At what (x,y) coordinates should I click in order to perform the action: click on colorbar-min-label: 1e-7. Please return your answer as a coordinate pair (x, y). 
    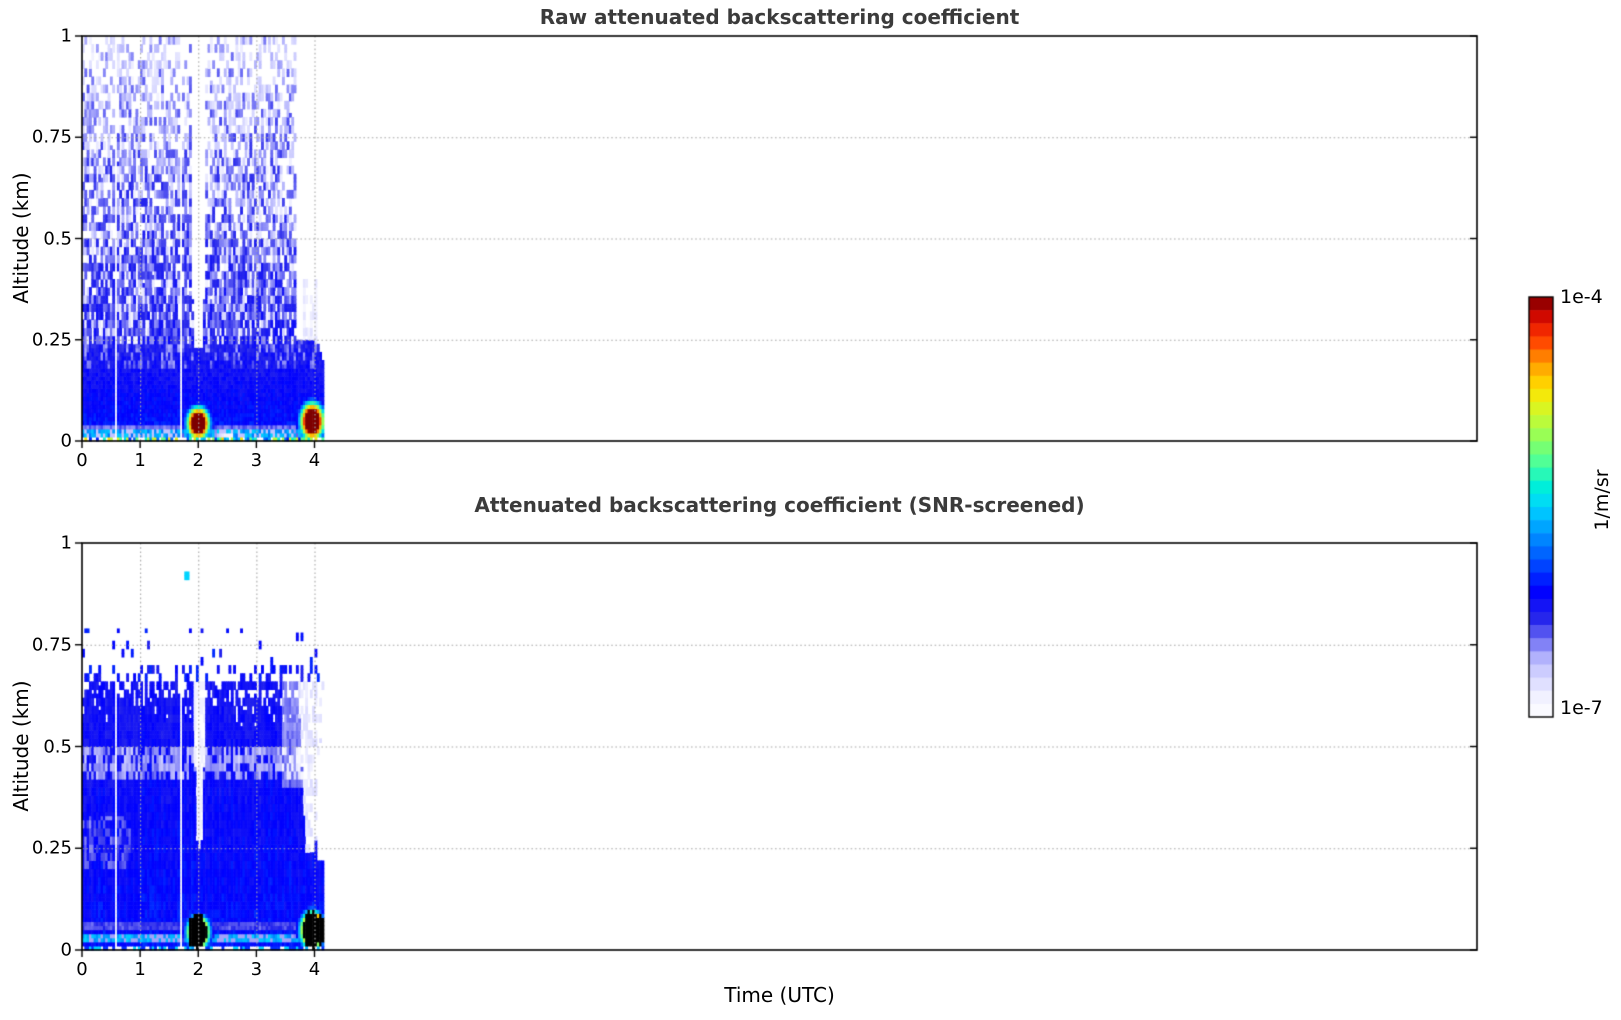
    Looking at the image, I should click on (1581, 708).